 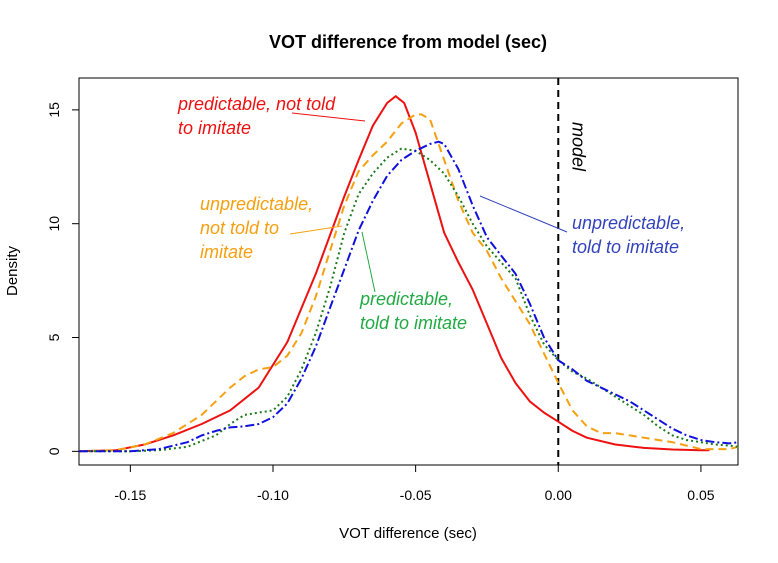 What do you see at coordinates (408, 42) in the screenshot?
I see `chart-title: VOT difference from model (sec)` at bounding box center [408, 42].